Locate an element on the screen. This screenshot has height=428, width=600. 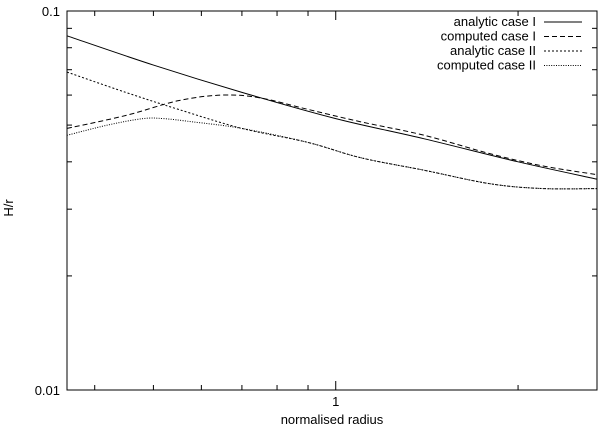
legend-label: computed case II is located at coordinates (486, 65).